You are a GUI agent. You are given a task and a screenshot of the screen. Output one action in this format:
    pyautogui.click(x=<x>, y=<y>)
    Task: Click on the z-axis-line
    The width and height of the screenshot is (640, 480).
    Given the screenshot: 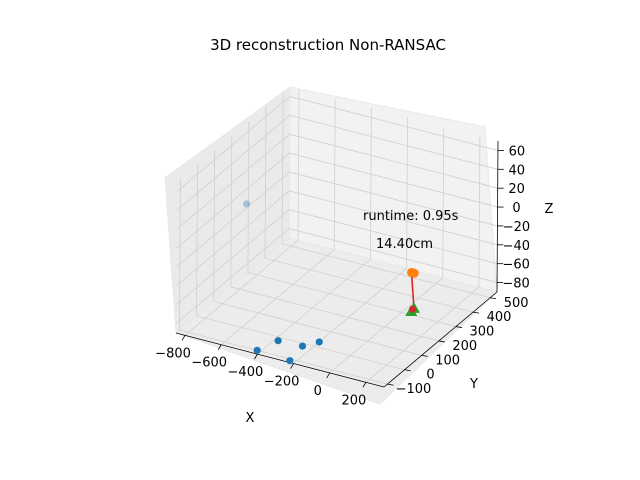 What is the action you would take?
    pyautogui.click(x=497, y=216)
    